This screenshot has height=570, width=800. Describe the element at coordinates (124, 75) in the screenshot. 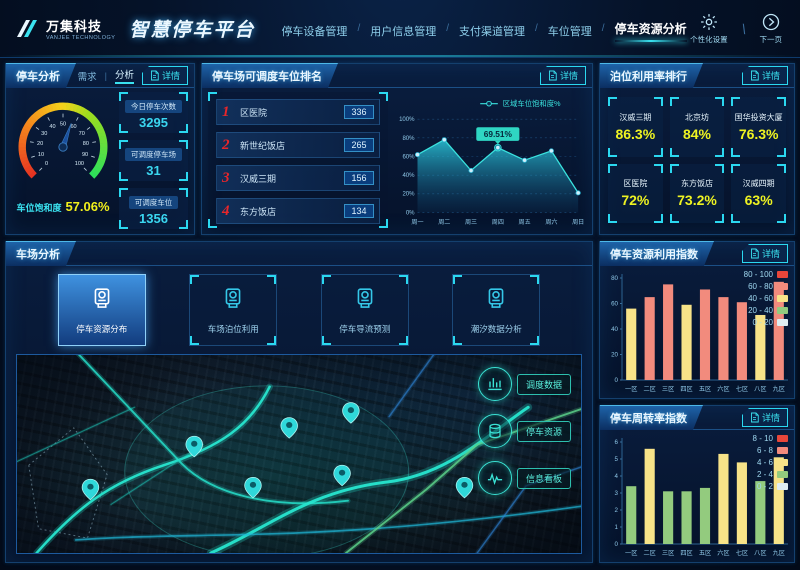

I see `tab-analysis: 分析` at that location.